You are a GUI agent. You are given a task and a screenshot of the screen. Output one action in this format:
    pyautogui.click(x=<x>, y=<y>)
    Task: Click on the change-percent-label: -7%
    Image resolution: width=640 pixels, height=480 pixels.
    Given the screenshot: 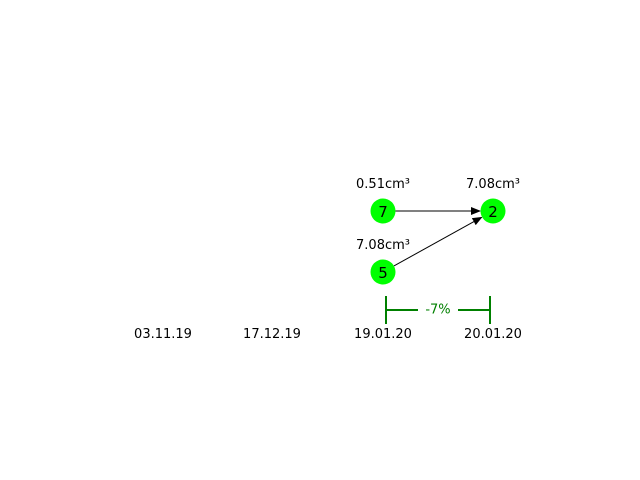 What is the action you would take?
    pyautogui.click(x=437, y=310)
    